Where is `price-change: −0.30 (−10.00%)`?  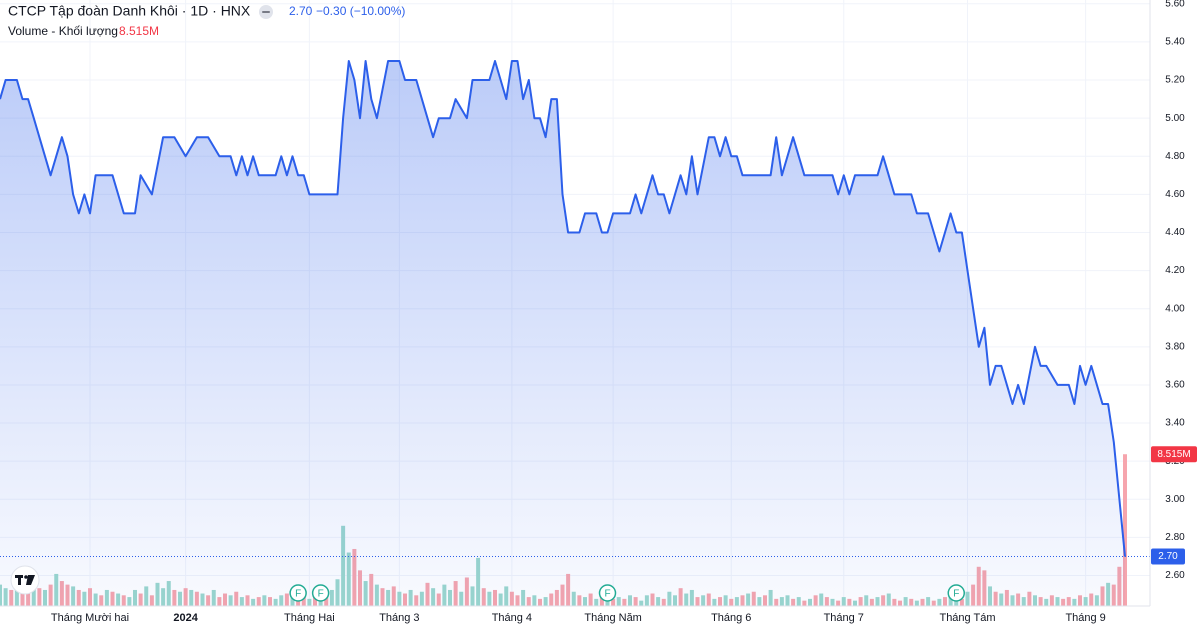 price-change: −0.30 (−10.00%) is located at coordinates (360, 11).